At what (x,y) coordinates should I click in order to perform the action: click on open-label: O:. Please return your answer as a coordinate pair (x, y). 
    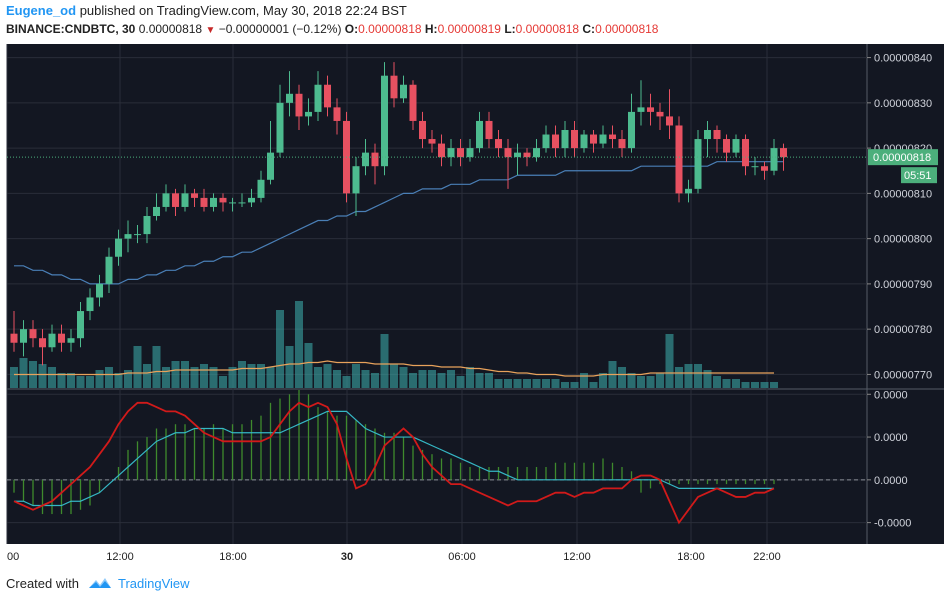
    Looking at the image, I should click on (351, 29).